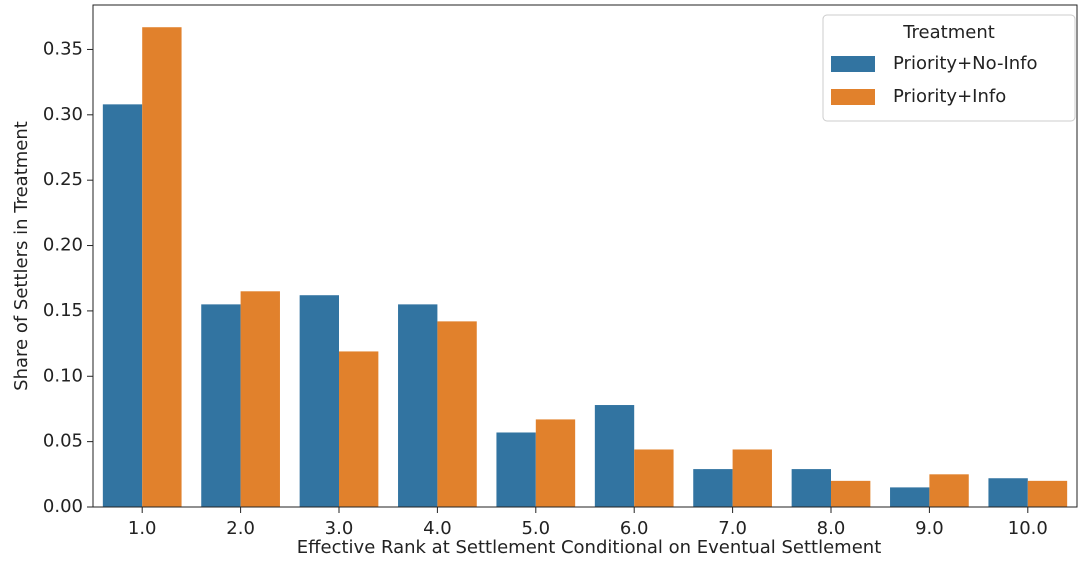  Describe the element at coordinates (63, 179) in the screenshot. I see `y-tick-label: 0.25` at that location.